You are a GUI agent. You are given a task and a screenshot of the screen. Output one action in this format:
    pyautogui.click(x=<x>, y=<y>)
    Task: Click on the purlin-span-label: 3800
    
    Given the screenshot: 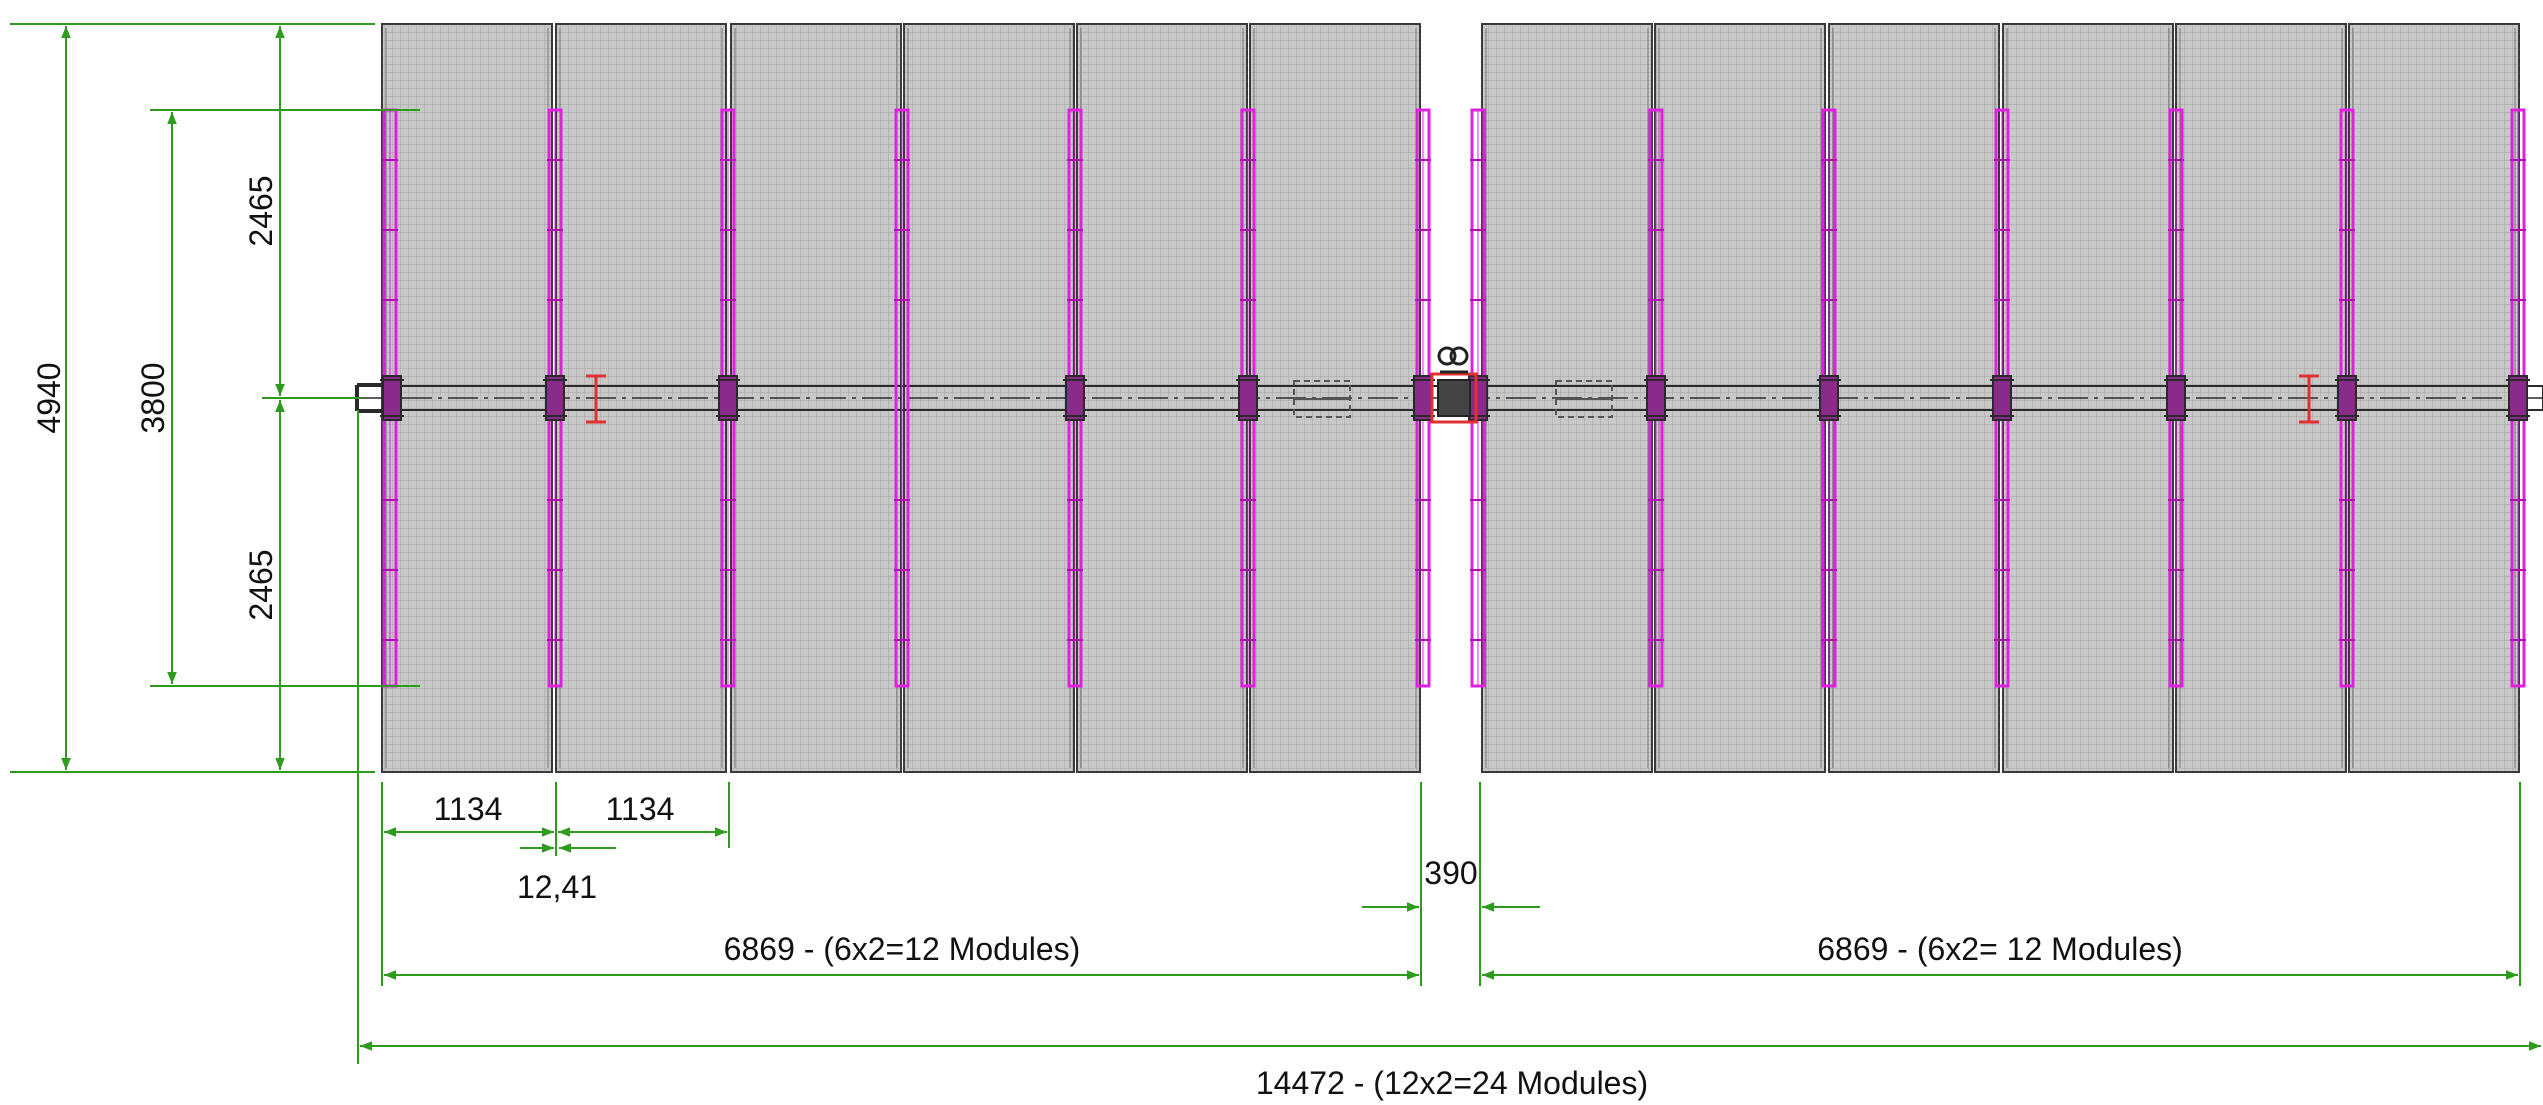 What is the action you would take?
    pyautogui.click(x=153, y=397)
    